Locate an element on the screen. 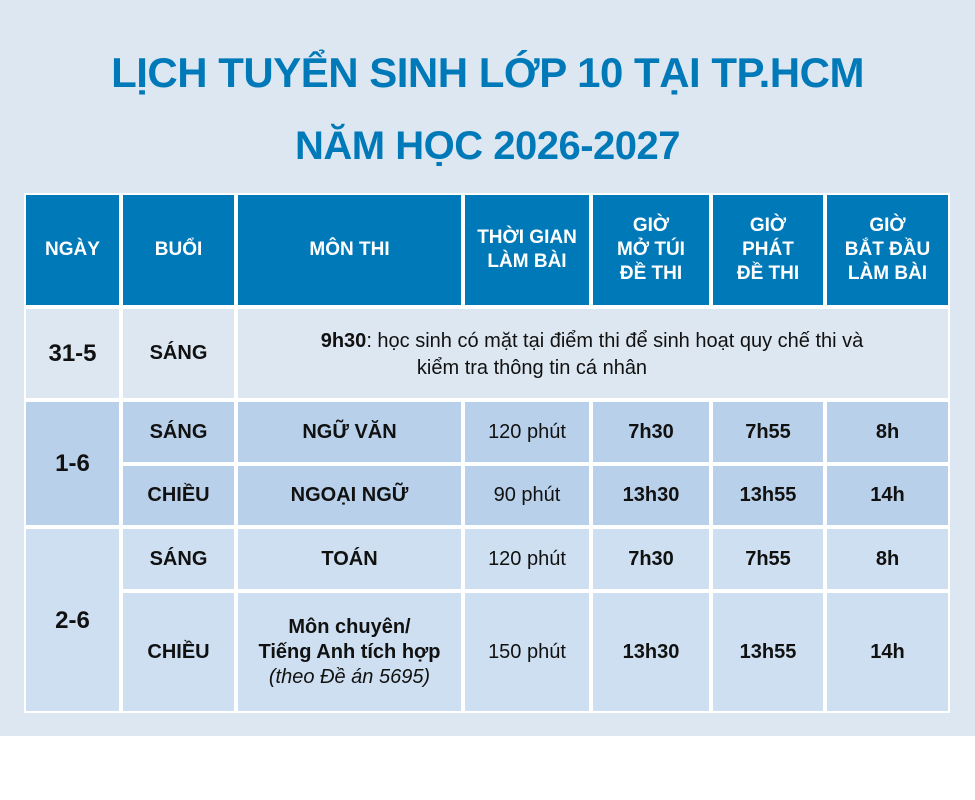 This screenshot has height=800, width=975. note-line-2: kiểm tra thông tin cá nhân is located at coordinates (532, 368).